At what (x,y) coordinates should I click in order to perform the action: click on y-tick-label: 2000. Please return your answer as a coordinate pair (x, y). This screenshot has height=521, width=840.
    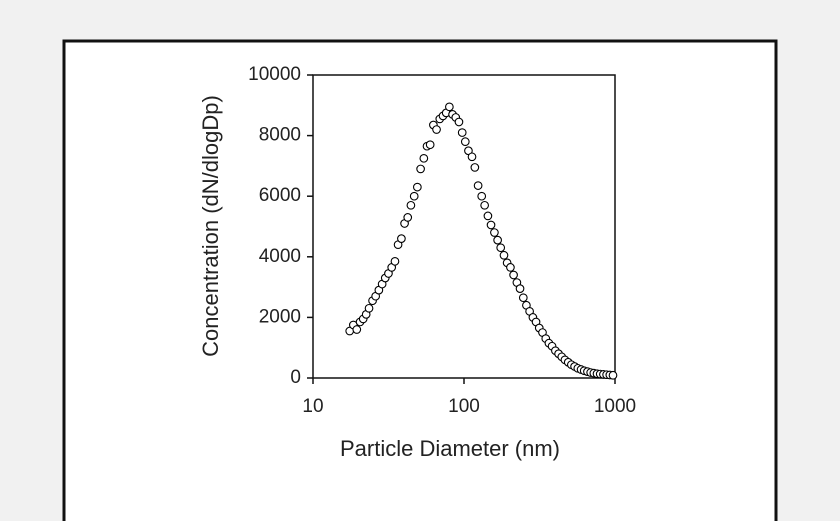
    Looking at the image, I should click on (280, 316).